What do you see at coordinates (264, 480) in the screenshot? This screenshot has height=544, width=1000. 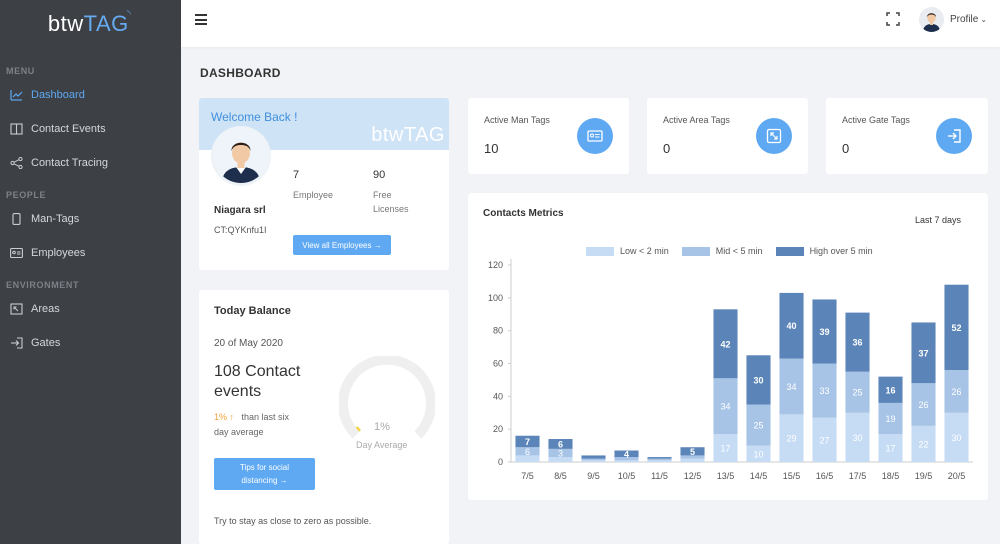 I see `tips-button-line2: distancing →` at bounding box center [264, 480].